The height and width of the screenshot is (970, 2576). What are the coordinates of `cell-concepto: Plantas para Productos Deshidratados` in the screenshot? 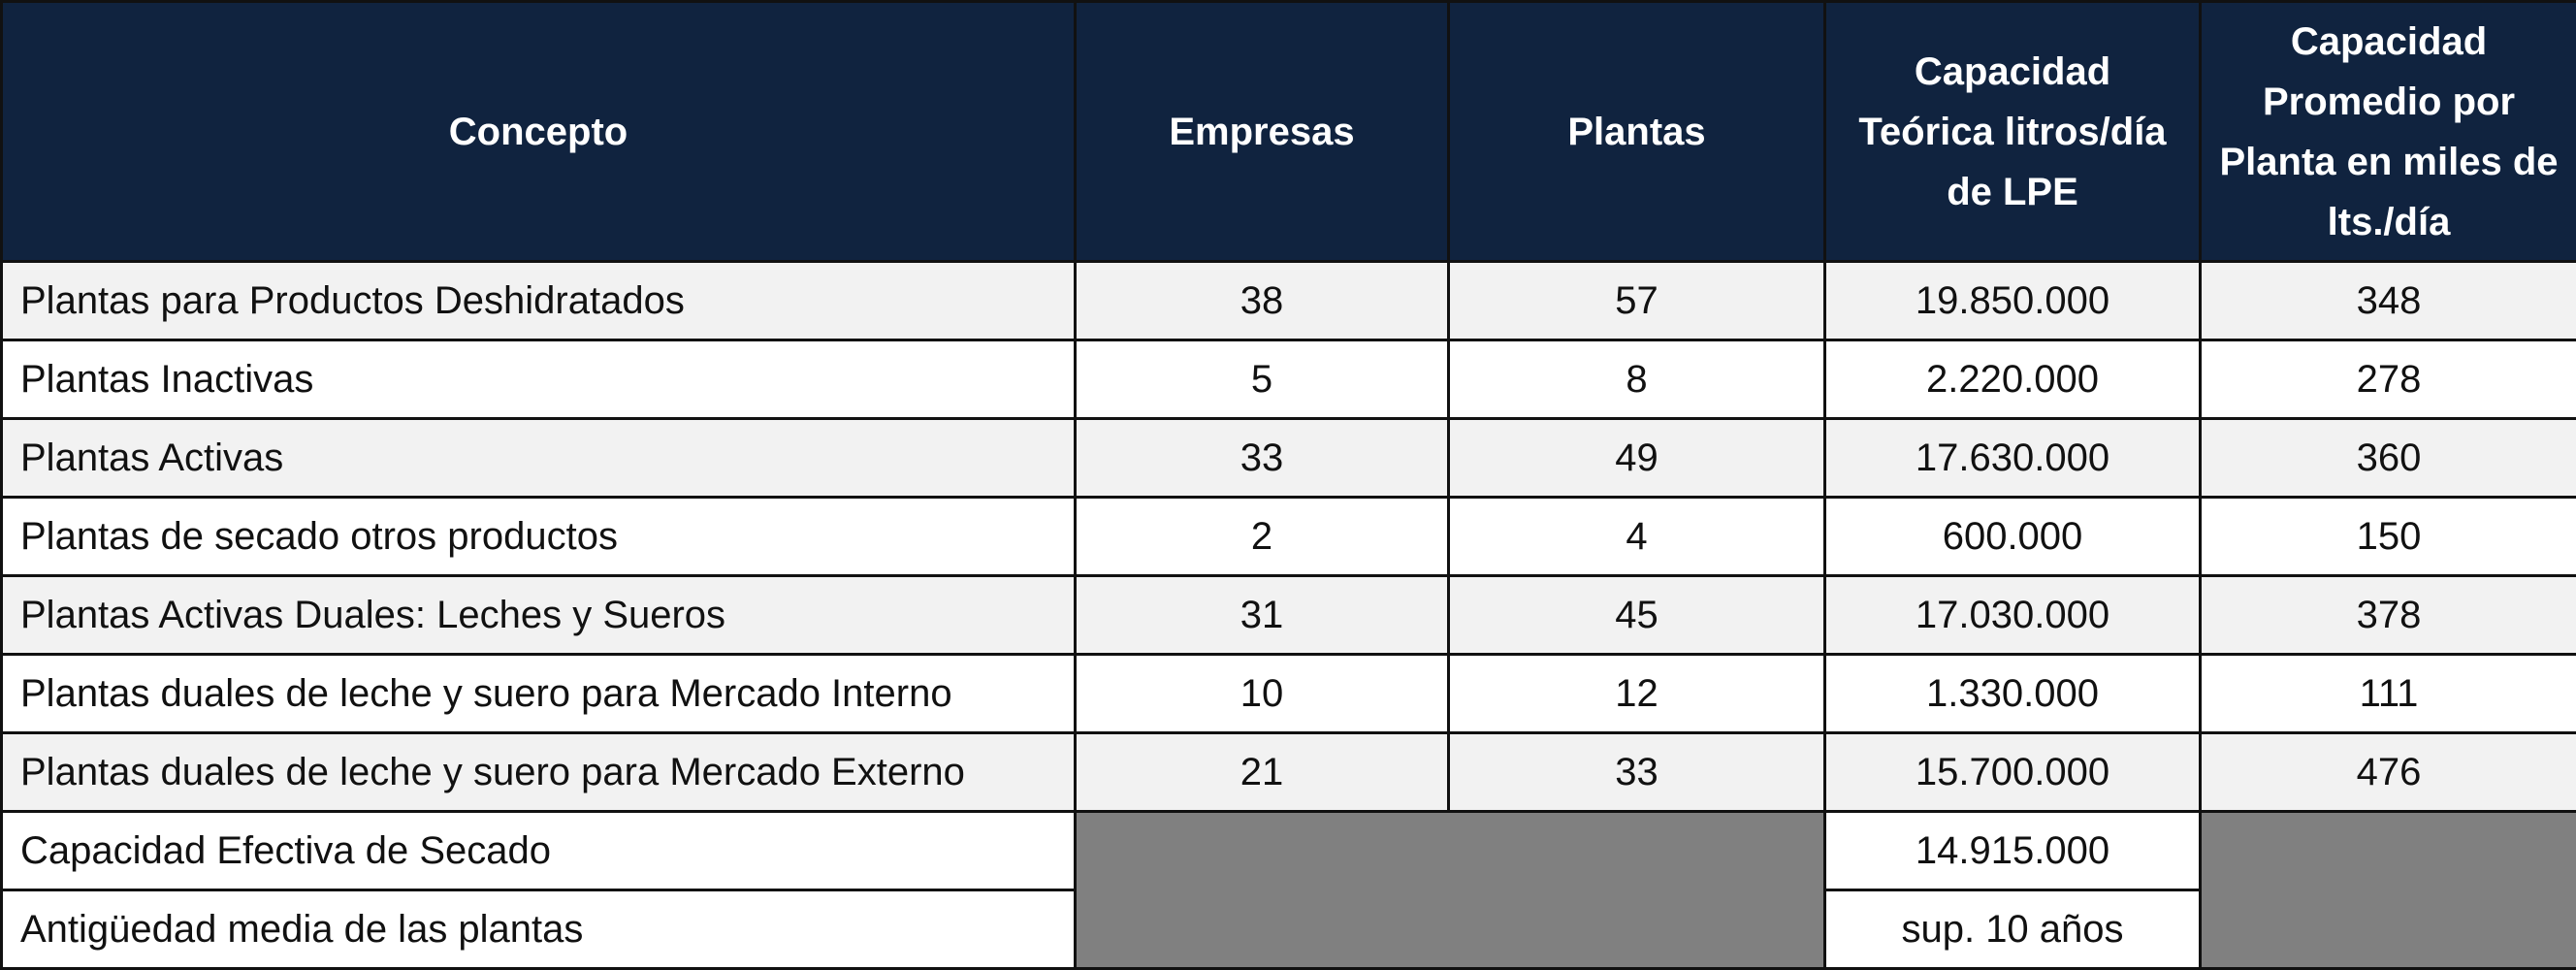 It's located at (538, 300).